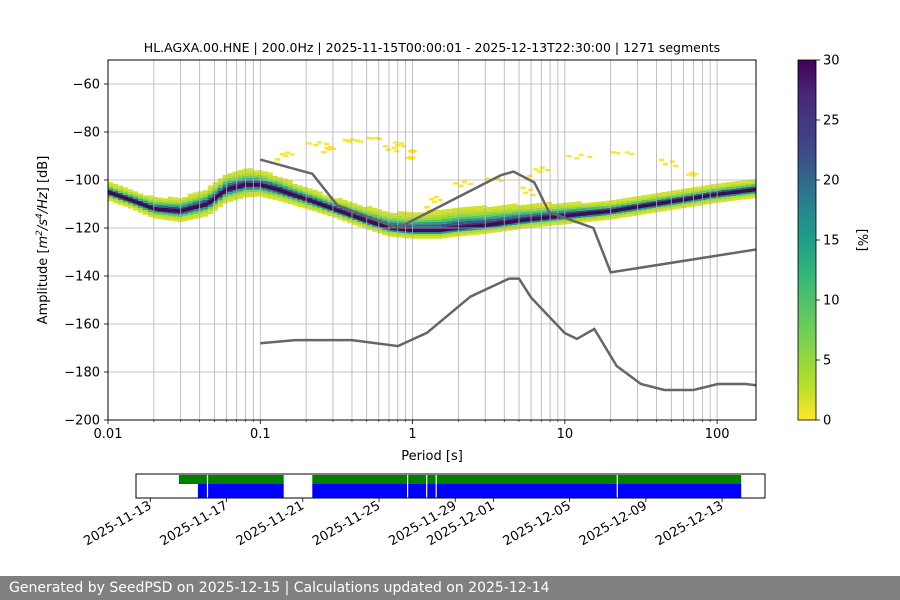 This screenshot has height=600, width=900. Describe the element at coordinates (565, 434) in the screenshot. I see `x-tick-label: 10` at that location.